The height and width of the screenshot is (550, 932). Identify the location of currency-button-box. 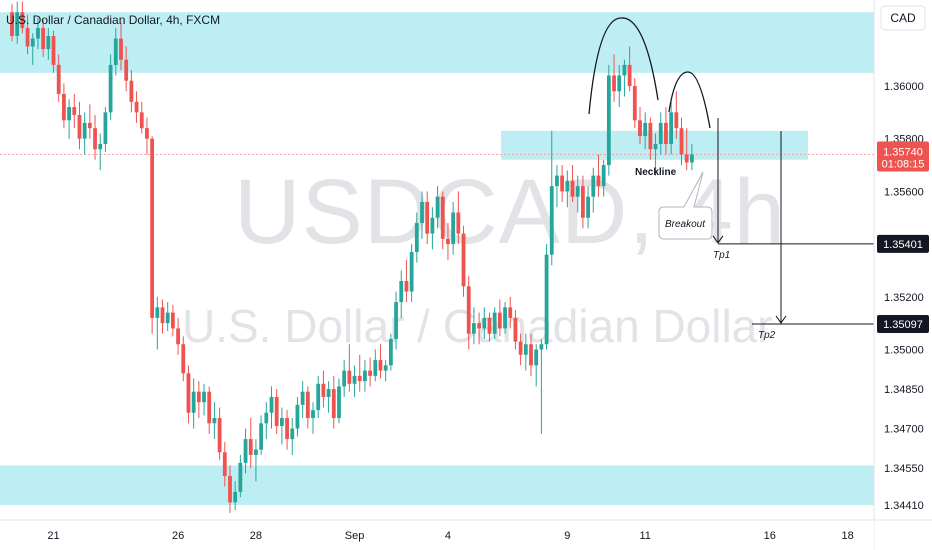
(903, 18).